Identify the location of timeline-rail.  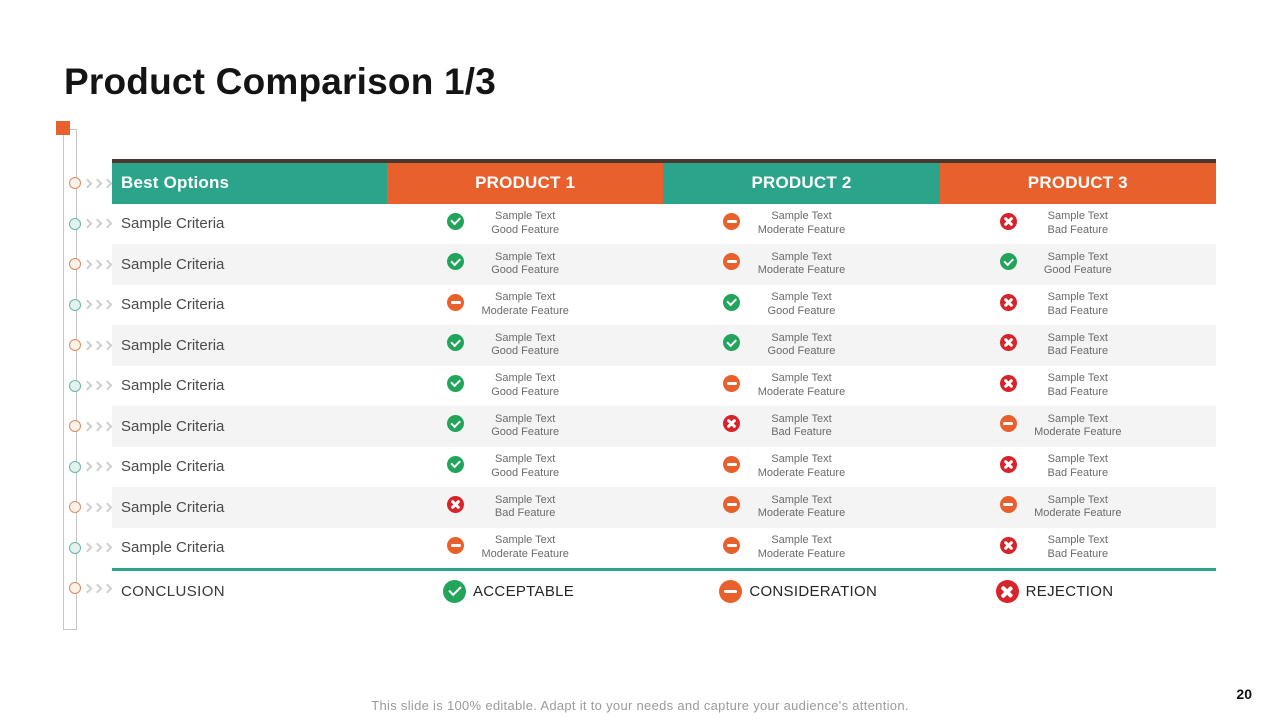
(70, 379).